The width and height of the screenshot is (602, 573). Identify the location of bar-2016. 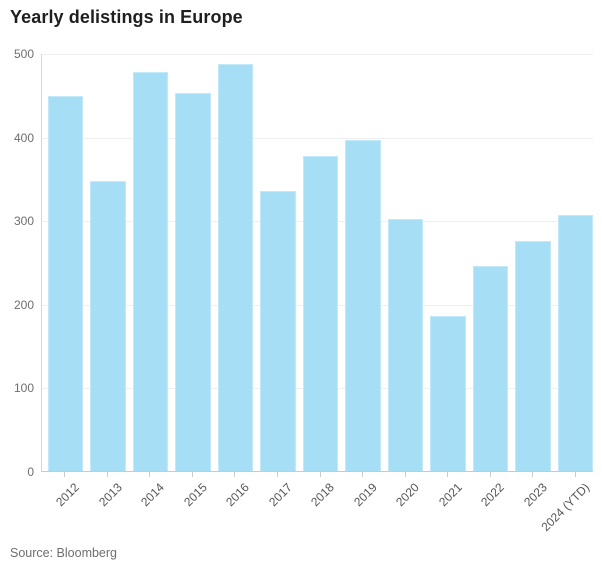
(235, 267).